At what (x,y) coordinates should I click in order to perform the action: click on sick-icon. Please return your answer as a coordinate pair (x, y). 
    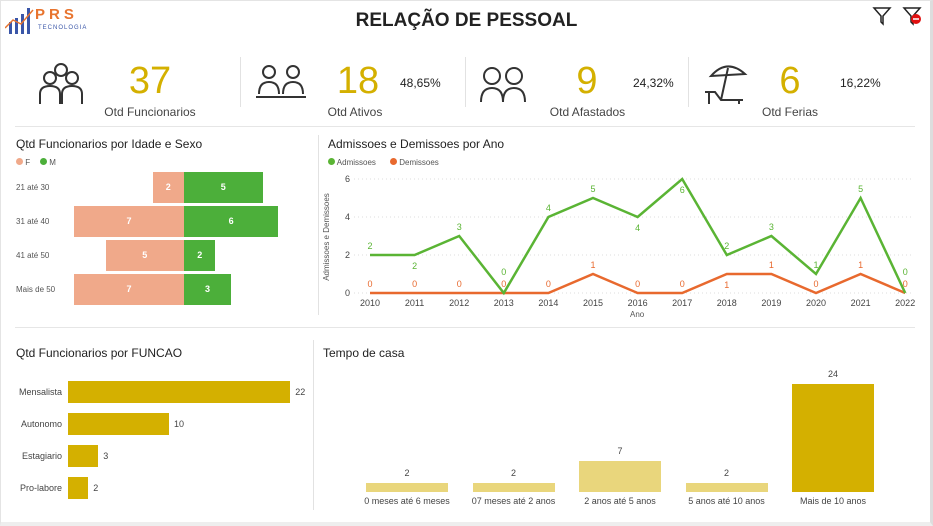
    Looking at the image, I should click on (503, 86).